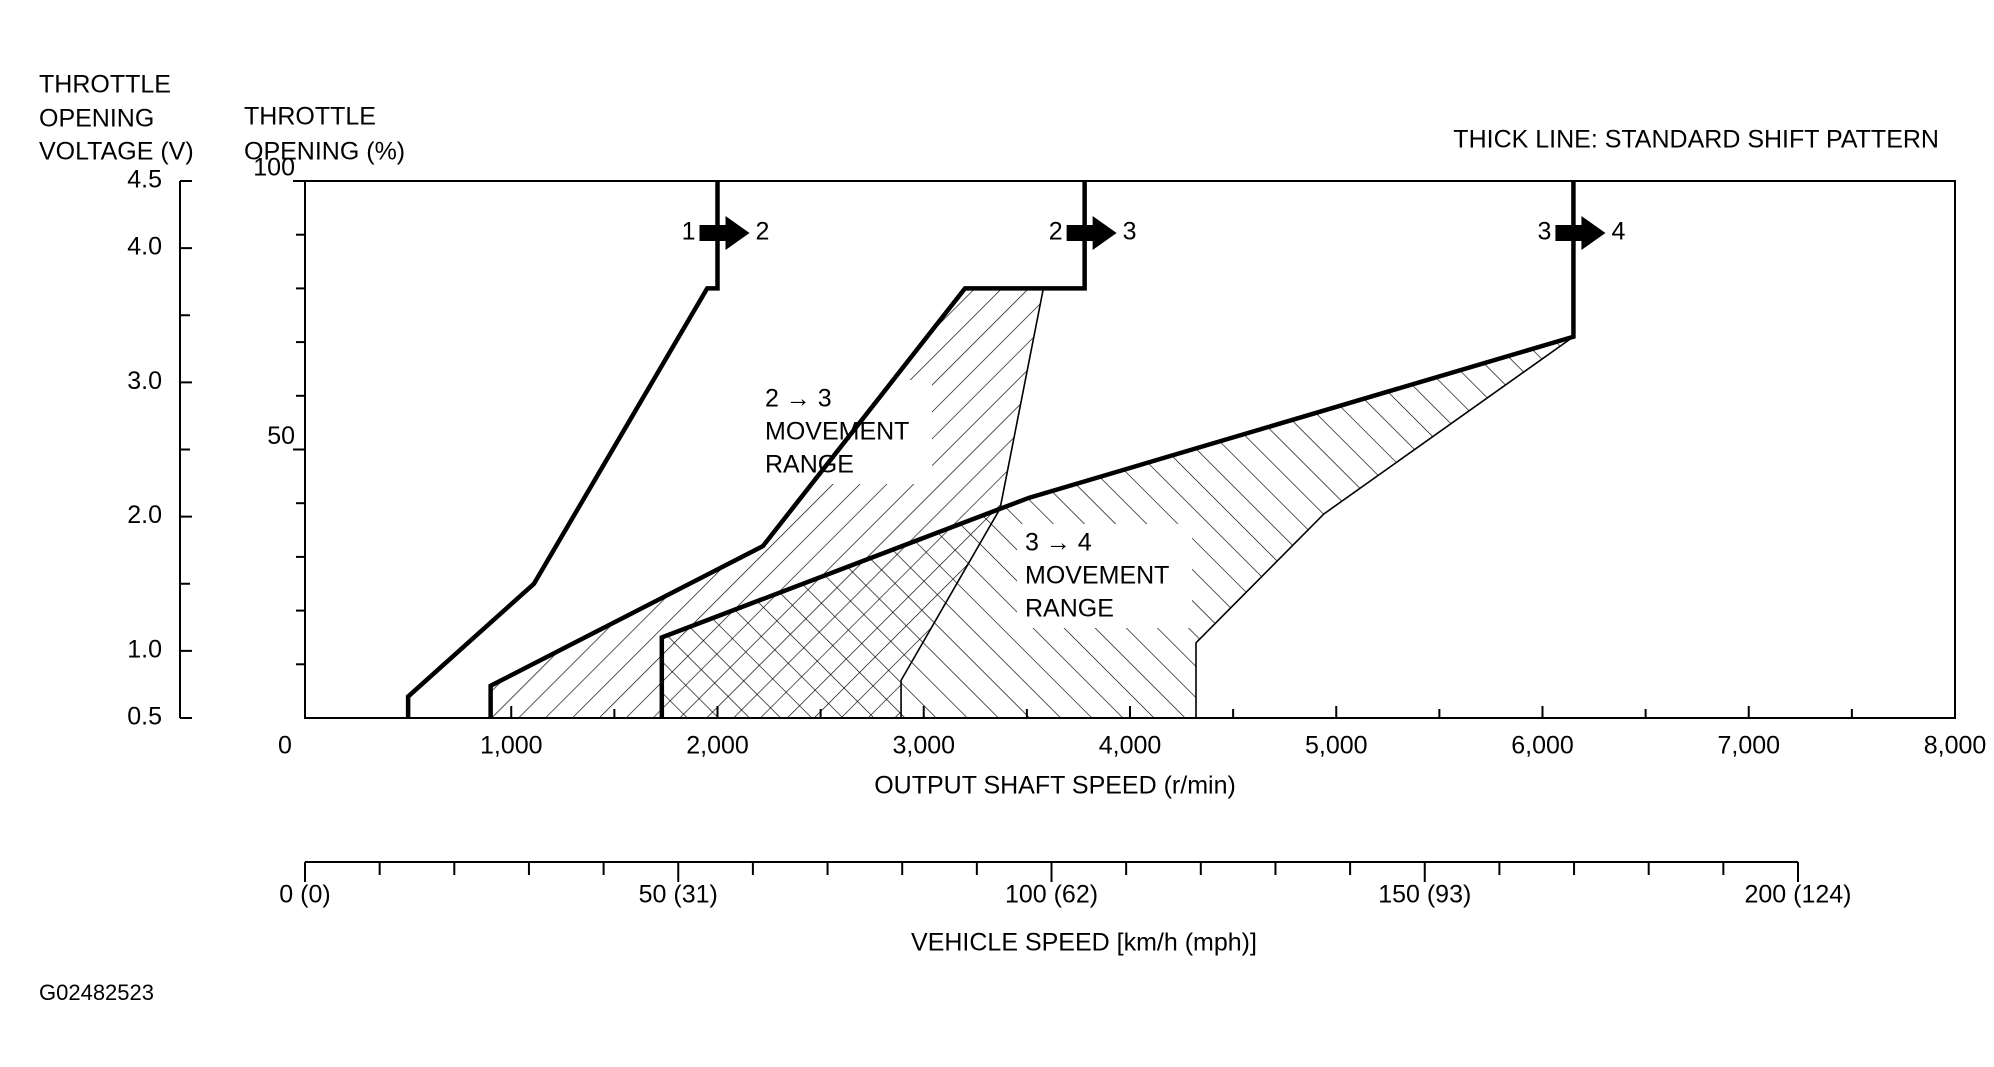 Image resolution: width=1994 pixels, height=1067 pixels. What do you see at coordinates (1797, 895) in the screenshot?
I see `x2-tick-label: 200 (124)` at bounding box center [1797, 895].